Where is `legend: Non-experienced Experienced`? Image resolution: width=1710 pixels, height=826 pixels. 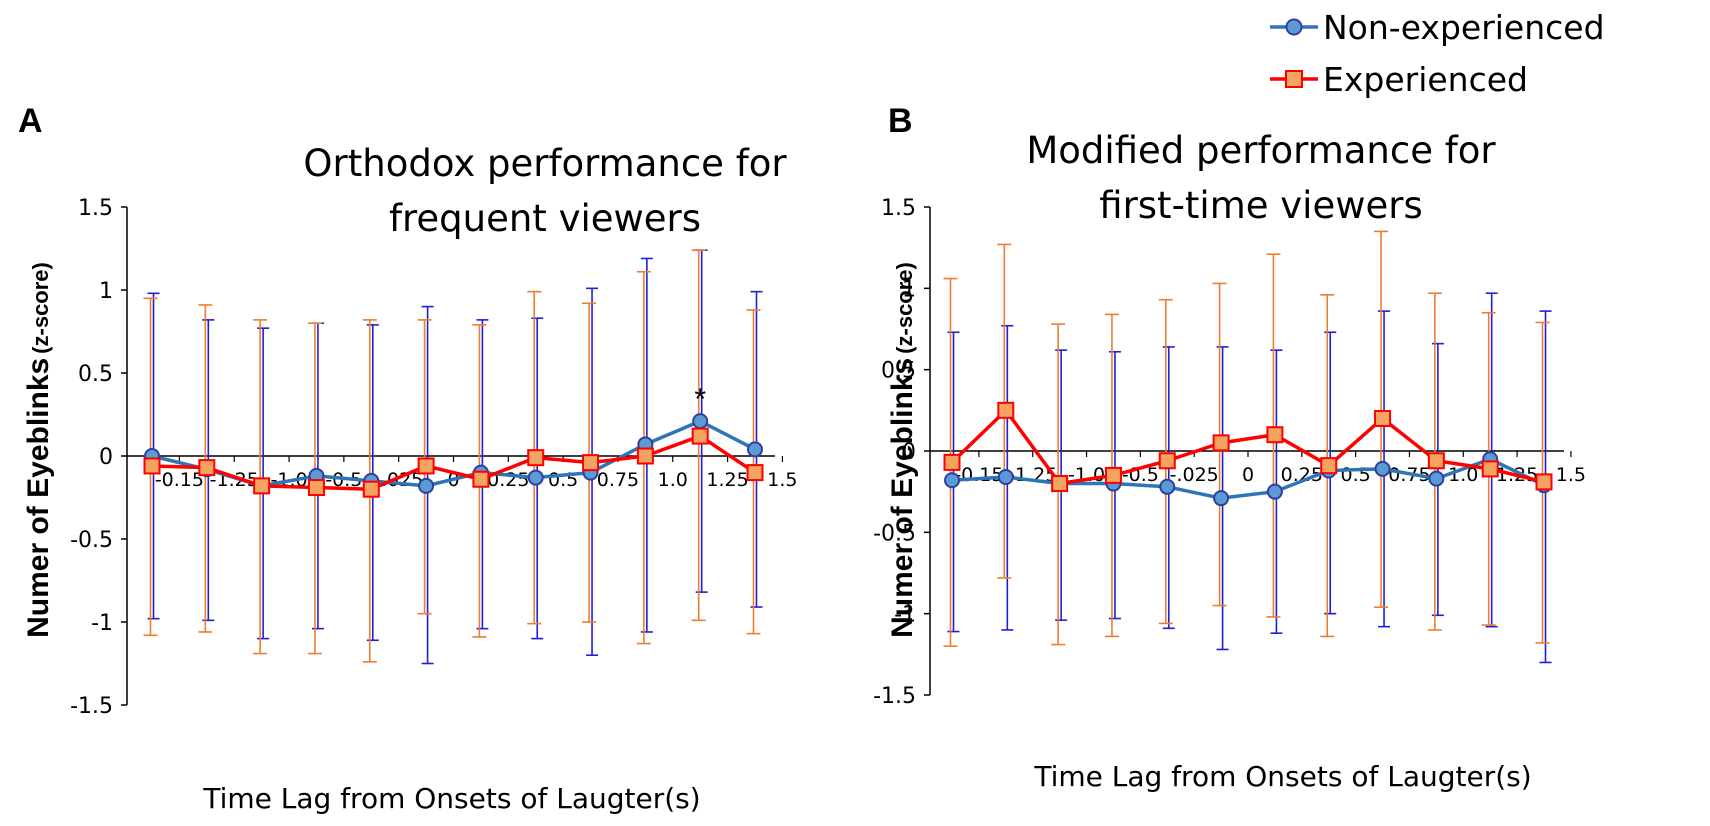
legend: Non-experienced Experienced is located at coordinates (1437, 53).